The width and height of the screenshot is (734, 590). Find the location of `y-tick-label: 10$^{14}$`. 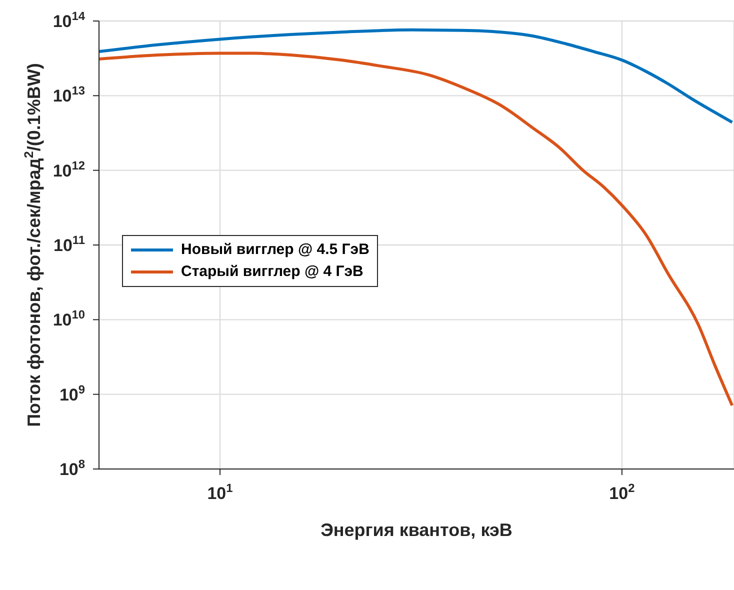

y-tick-label: 10$^{14}$ is located at coordinates (69, 20).